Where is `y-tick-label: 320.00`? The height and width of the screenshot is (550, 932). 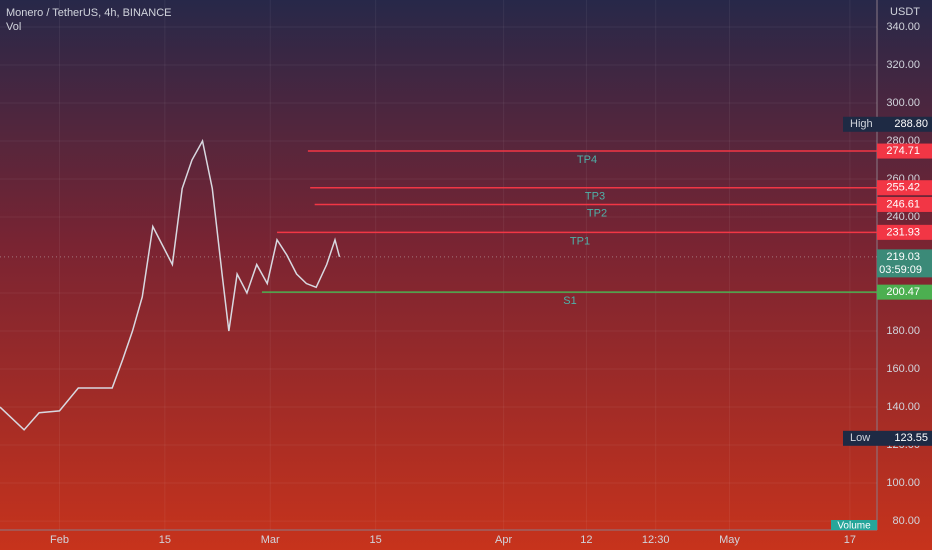
y-tick-label: 320.00 is located at coordinates (903, 65).